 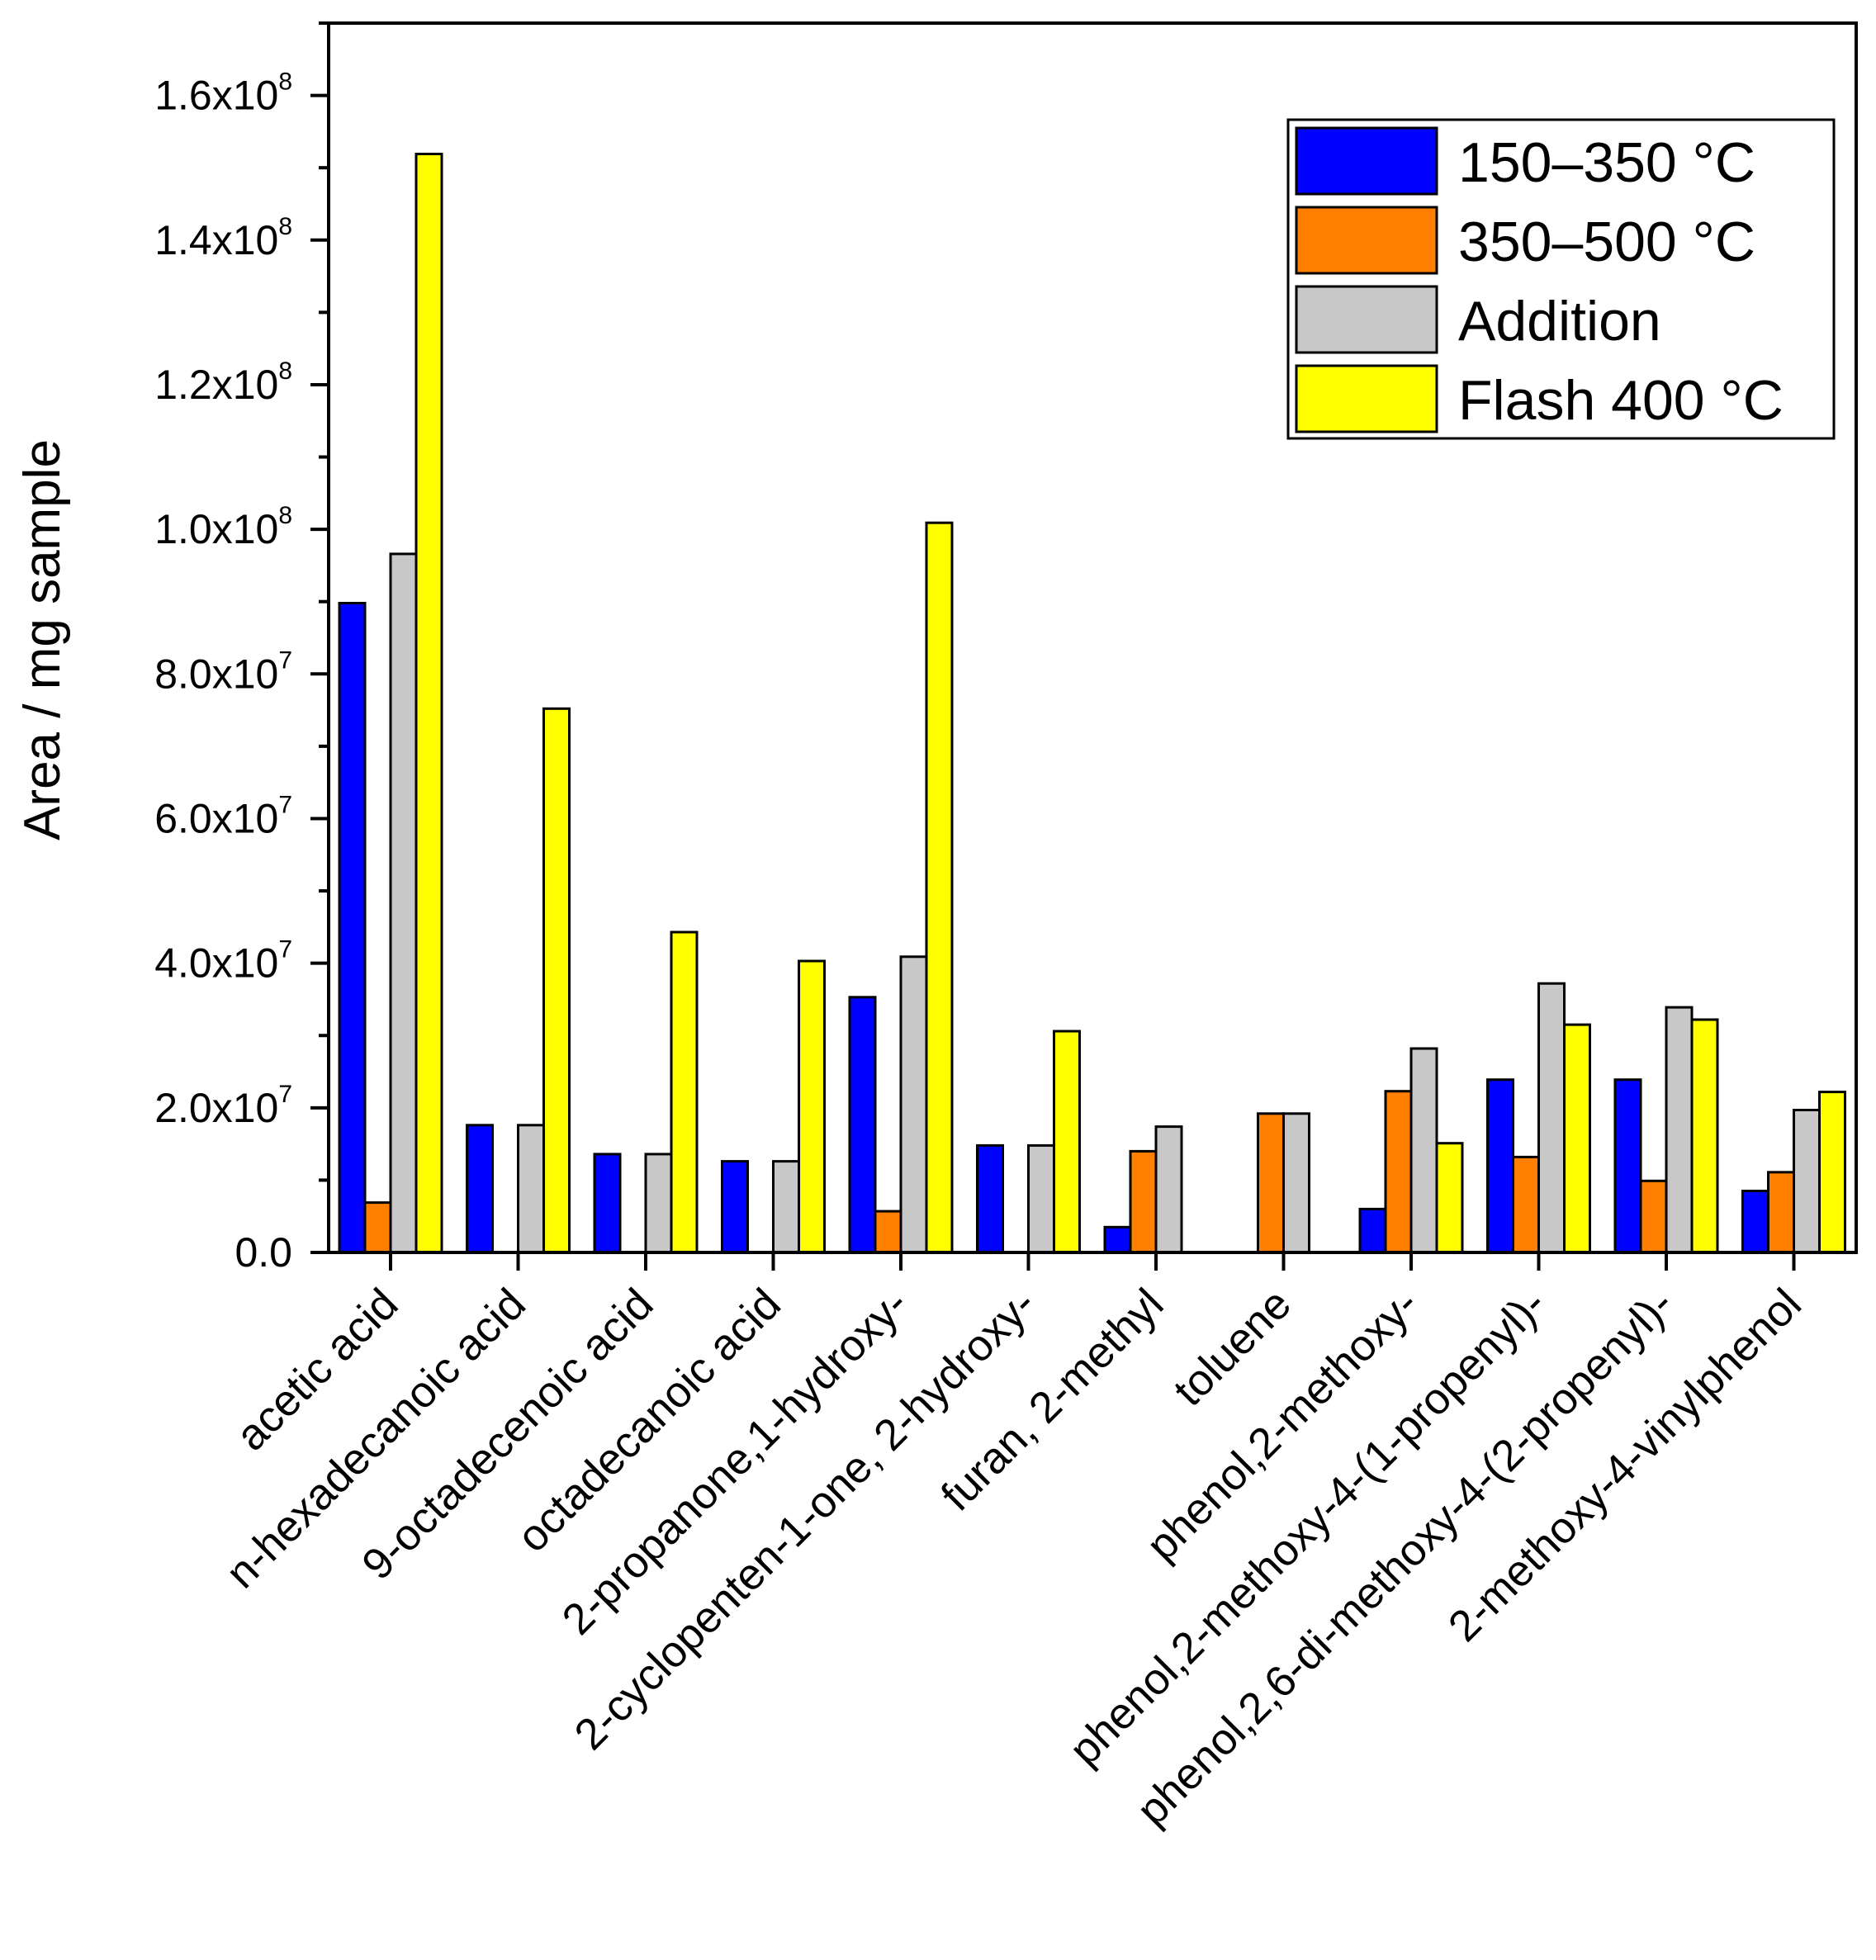 I want to click on legend-label: 150–350 °C, so click(x=1606, y=162).